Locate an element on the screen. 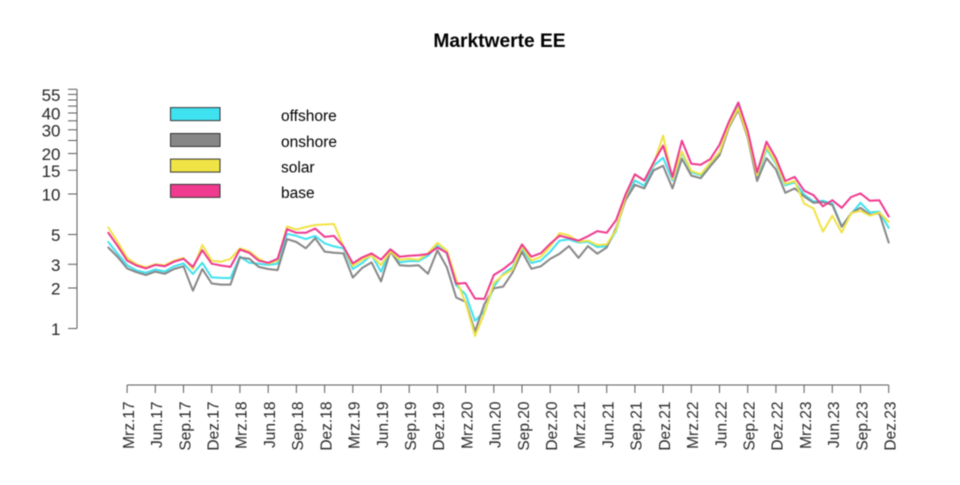 The image size is (960, 485). svg-text: Sep.19 is located at coordinates (411, 426).